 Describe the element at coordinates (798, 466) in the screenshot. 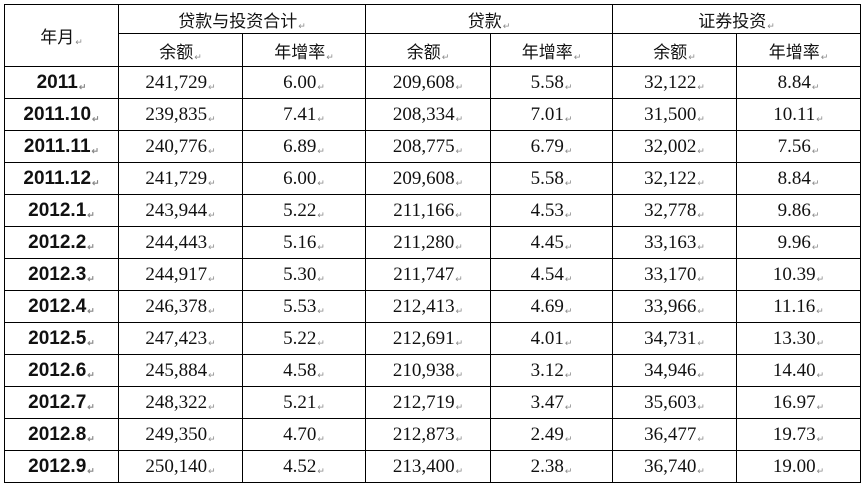

I see `cell-growth-rate: 19.00` at that location.